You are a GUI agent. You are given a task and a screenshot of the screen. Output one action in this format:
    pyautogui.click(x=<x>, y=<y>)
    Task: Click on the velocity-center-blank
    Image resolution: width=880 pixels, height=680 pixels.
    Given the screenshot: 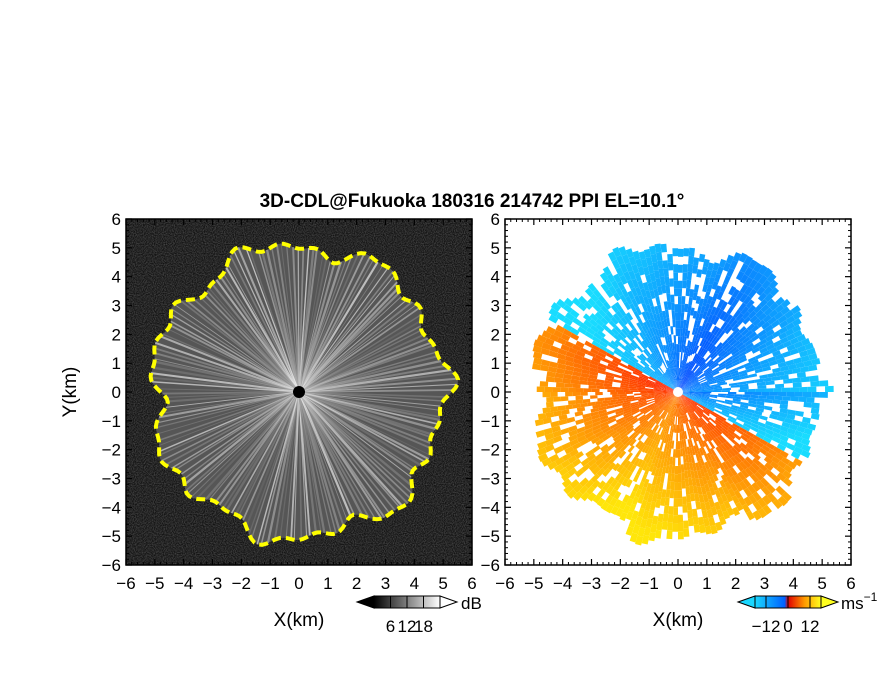 What is the action you would take?
    pyautogui.click(x=678, y=392)
    